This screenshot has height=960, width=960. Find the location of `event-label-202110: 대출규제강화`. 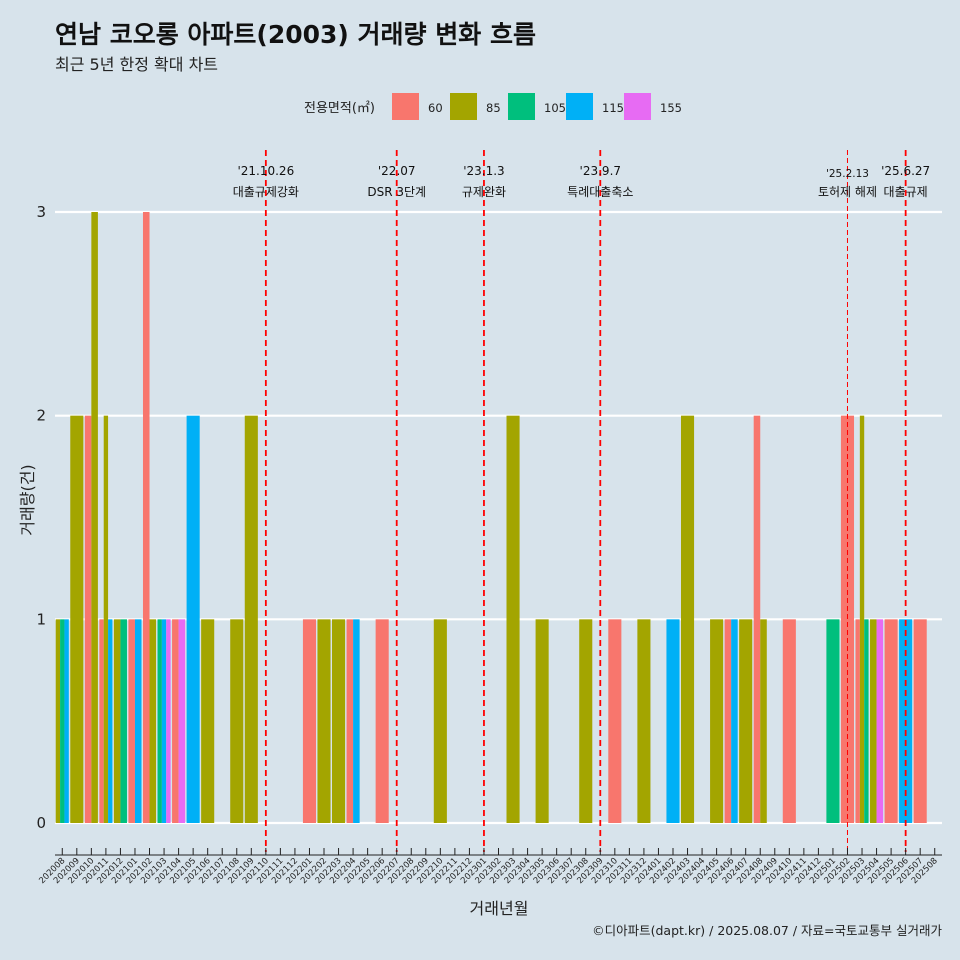

event-label-202110: 대출규제강화 is located at coordinates (266, 192).